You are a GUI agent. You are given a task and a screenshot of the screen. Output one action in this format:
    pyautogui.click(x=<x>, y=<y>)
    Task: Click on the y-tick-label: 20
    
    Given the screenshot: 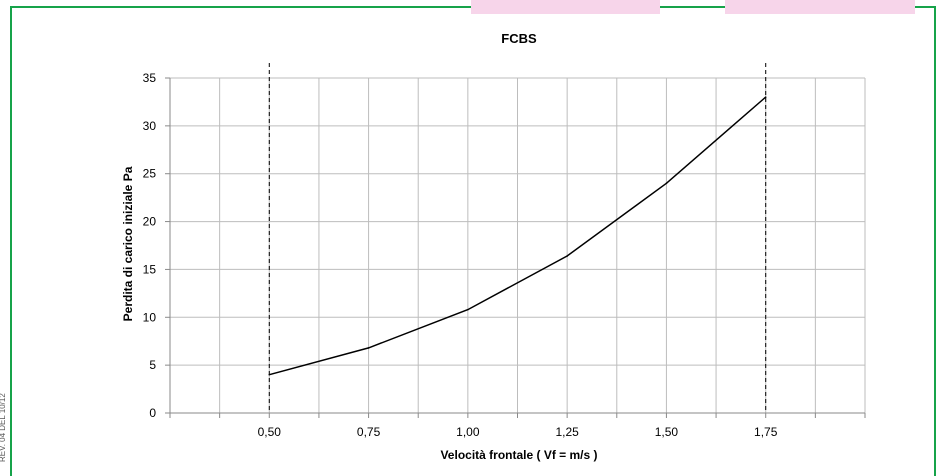 What is the action you would take?
    pyautogui.click(x=150, y=222)
    